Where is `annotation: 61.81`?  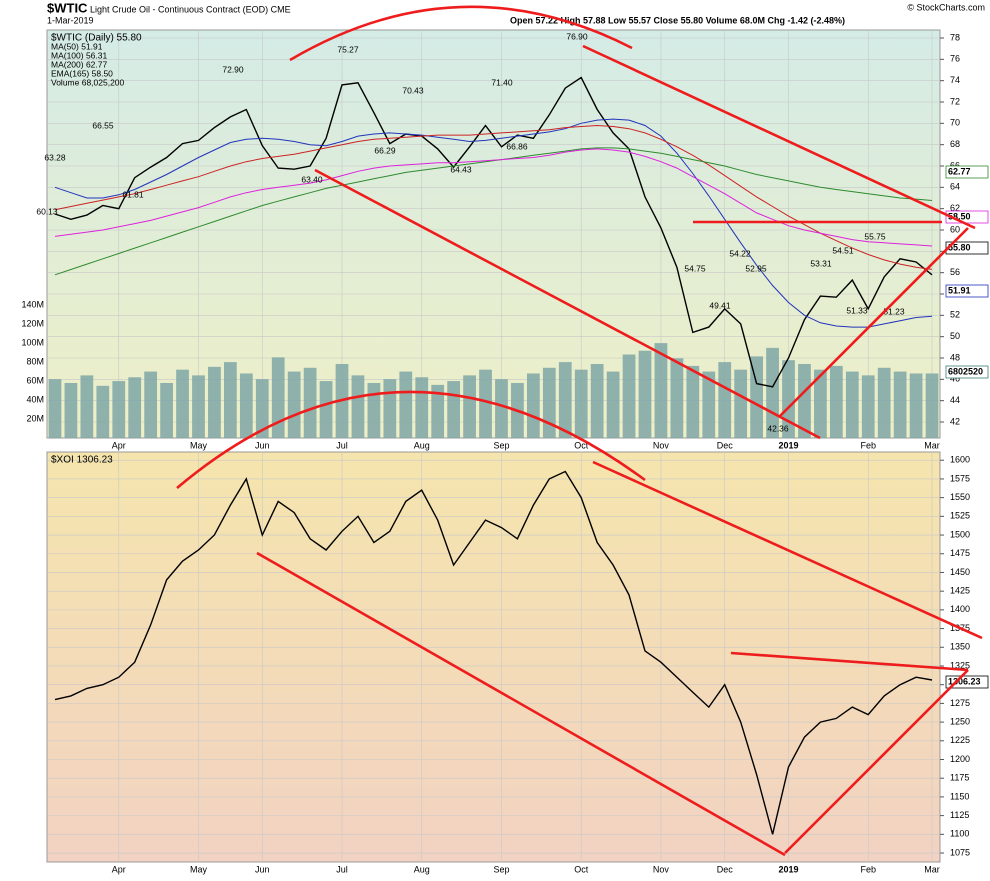
annotation: 61.81 is located at coordinates (133, 194).